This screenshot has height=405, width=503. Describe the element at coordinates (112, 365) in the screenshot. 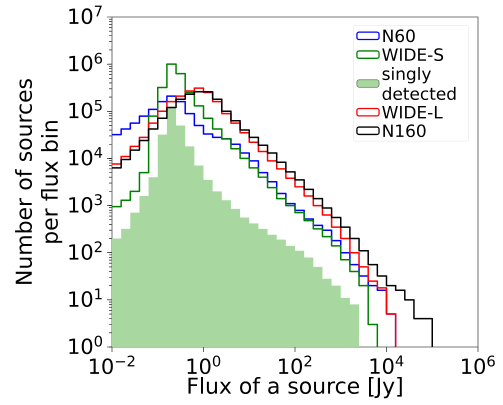

I see `x-tick-label: 10$^{−2}$` at that location.